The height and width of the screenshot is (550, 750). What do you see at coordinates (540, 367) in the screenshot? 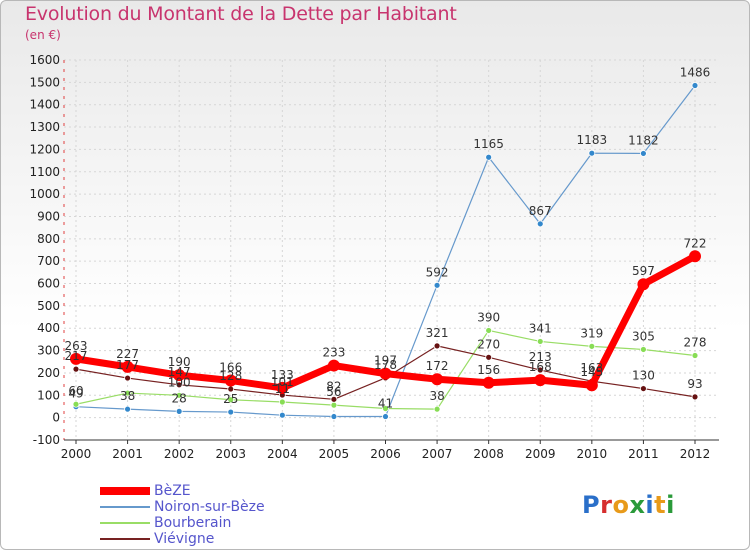
I see `data-label: 168` at bounding box center [540, 367].